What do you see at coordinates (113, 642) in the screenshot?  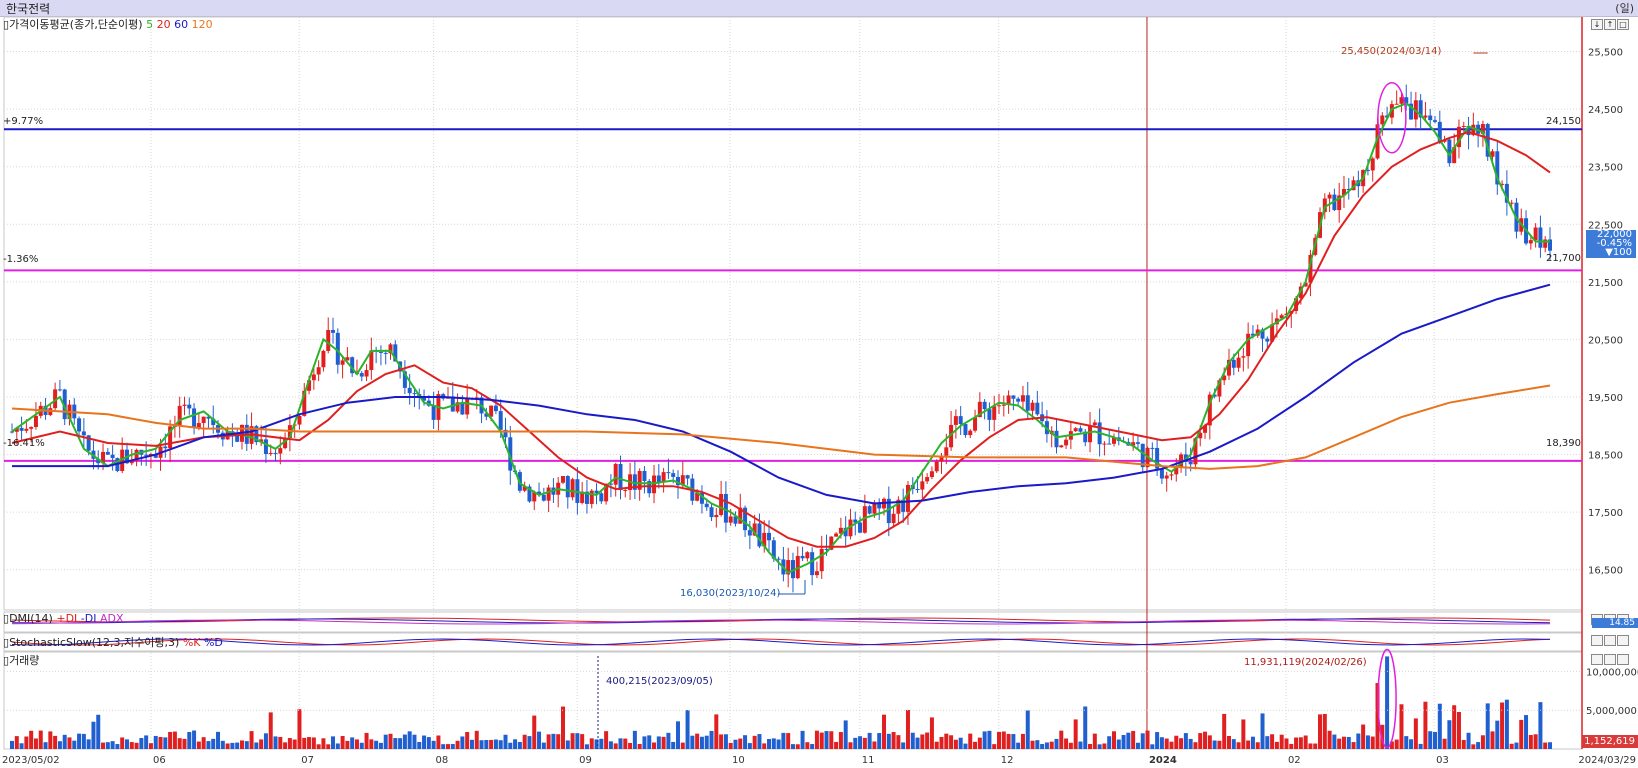 I see `stoch-legend: ▯StochasticSlow(12,3,지수이평,3) %K %D` at bounding box center [113, 642].